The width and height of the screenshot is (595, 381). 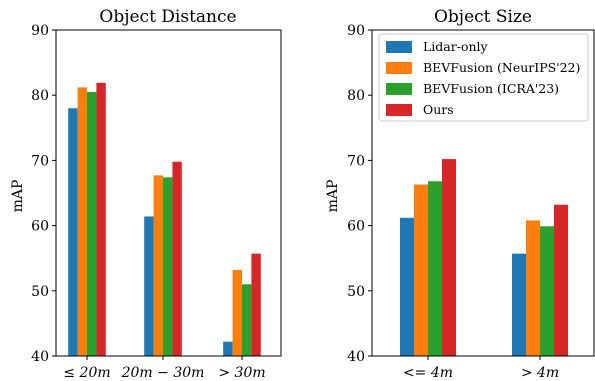 What do you see at coordinates (438, 109) in the screenshot?
I see `legend-label: Ours` at bounding box center [438, 109].